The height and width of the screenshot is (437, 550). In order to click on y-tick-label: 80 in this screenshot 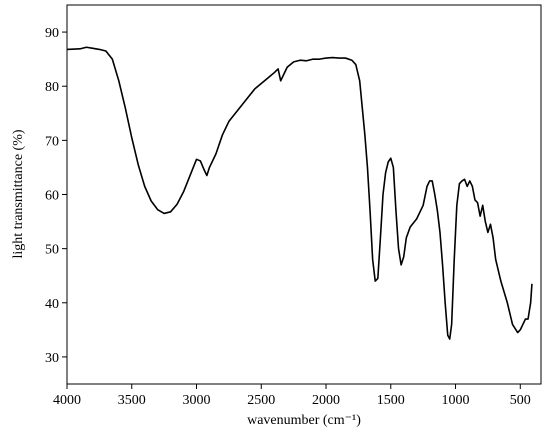, I will do `click(52, 87)`.